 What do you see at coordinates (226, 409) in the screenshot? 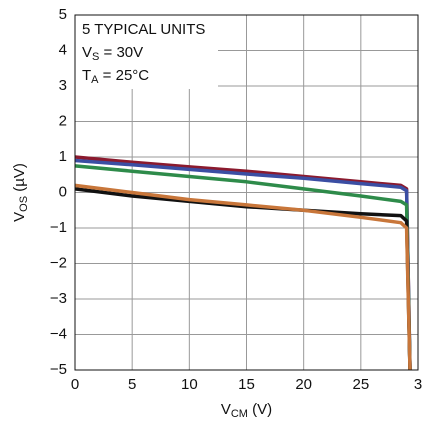
I see `x-axis-label-part: V` at bounding box center [226, 409].